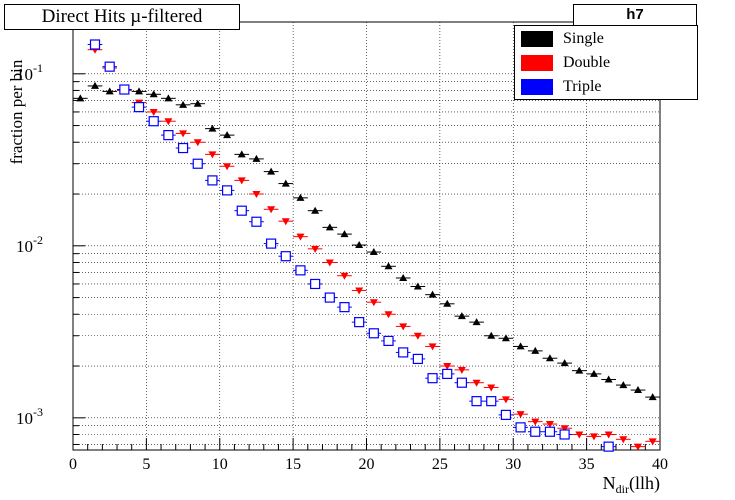 The width and height of the screenshot is (735, 500). Describe the element at coordinates (537, 39) in the screenshot. I see `legend-swatch-single` at that location.